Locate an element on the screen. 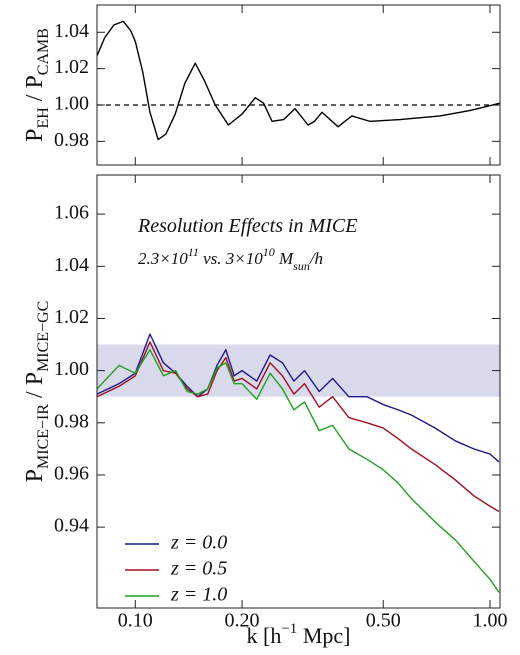 This screenshot has width=520, height=655. text-segment: MICE−GC is located at coordinates (43, 336).